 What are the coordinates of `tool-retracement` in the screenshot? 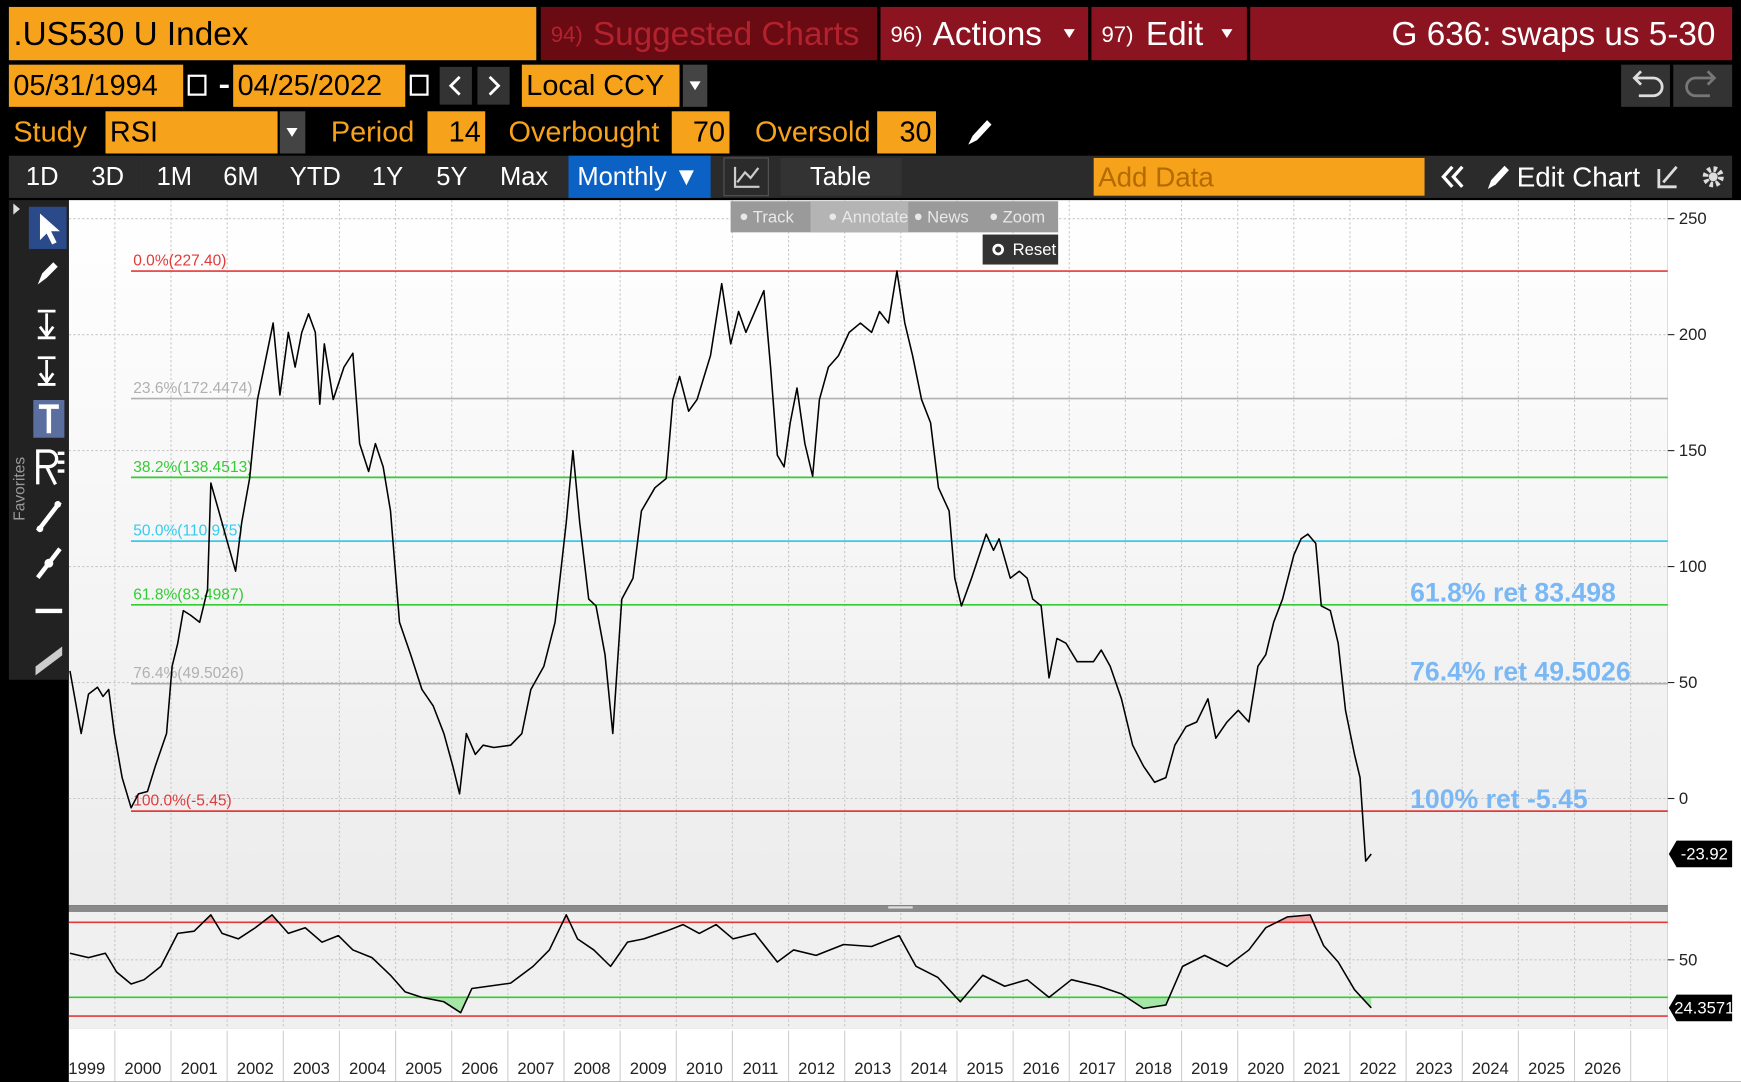 It's located at (50, 467).